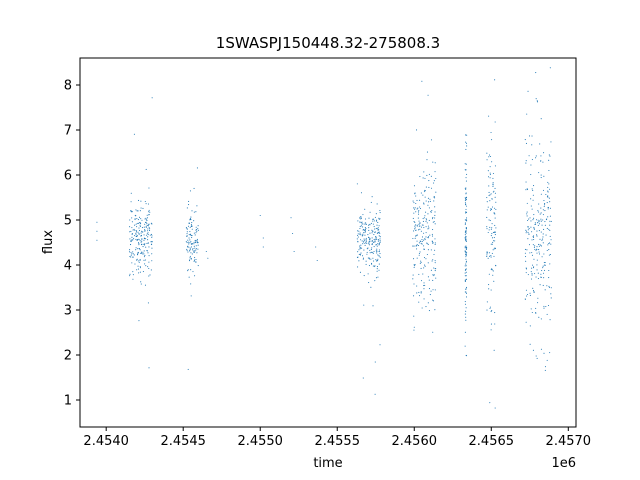 The height and width of the screenshot is (480, 640). Describe the element at coordinates (328, 43) in the screenshot. I see `chart-title: 1SWASPJ150448.32-275808.3` at that location.